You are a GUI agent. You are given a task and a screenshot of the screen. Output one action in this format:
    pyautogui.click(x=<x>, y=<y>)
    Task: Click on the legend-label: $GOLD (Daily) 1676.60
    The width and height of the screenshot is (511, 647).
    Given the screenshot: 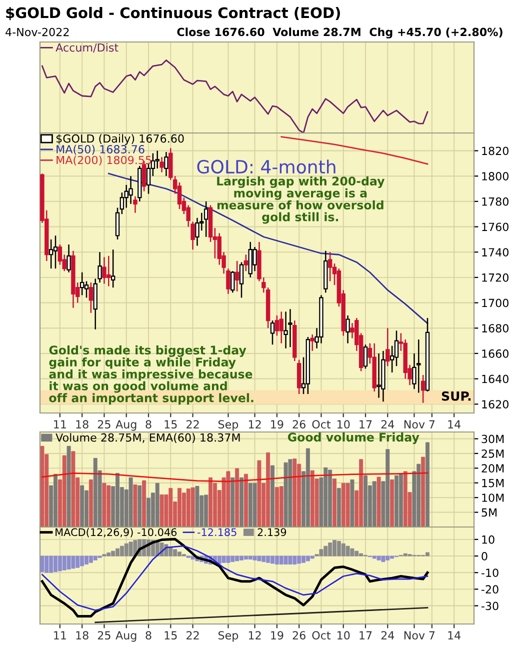 What is the action you would take?
    pyautogui.click(x=120, y=139)
    